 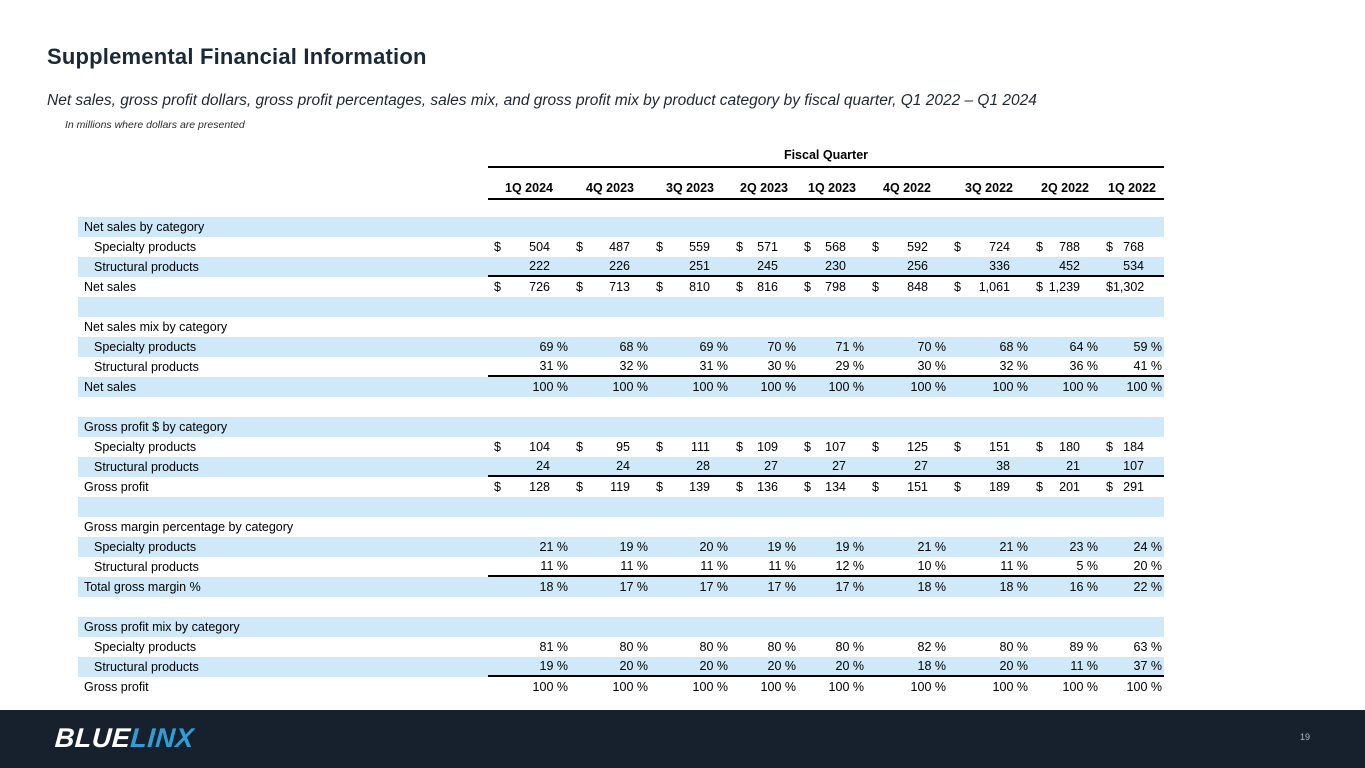 What do you see at coordinates (156, 327) in the screenshot?
I see `section-header-label: Net sales mix by category` at bounding box center [156, 327].